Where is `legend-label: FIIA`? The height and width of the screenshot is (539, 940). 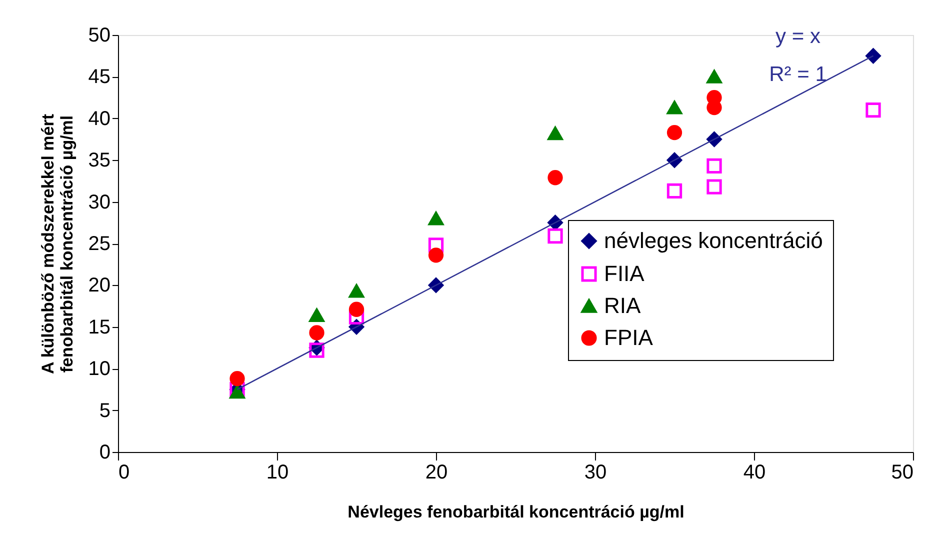 legend-label: FIIA is located at coordinates (624, 273).